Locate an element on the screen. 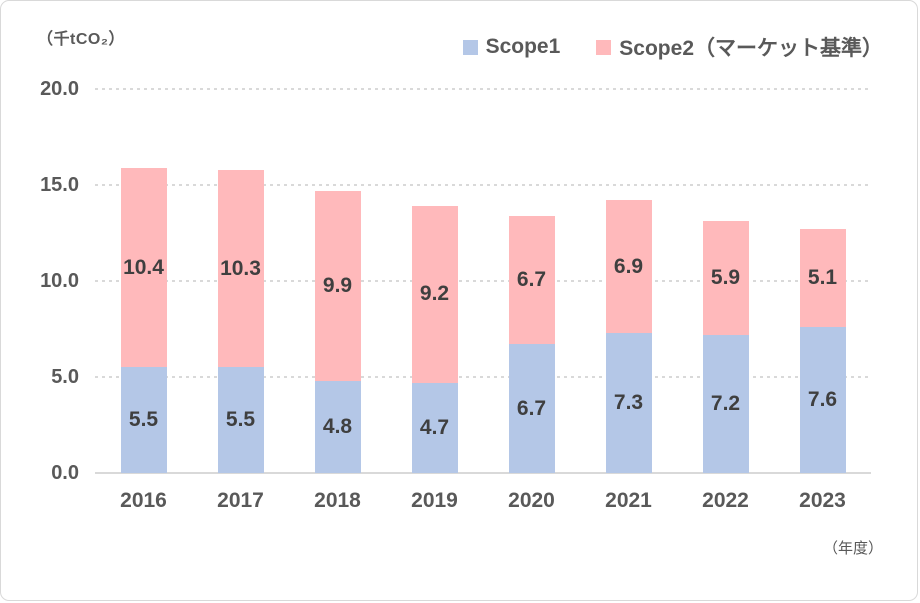 The height and width of the screenshot is (603, 920). bar-value-scope1: 7.3 is located at coordinates (628, 402).